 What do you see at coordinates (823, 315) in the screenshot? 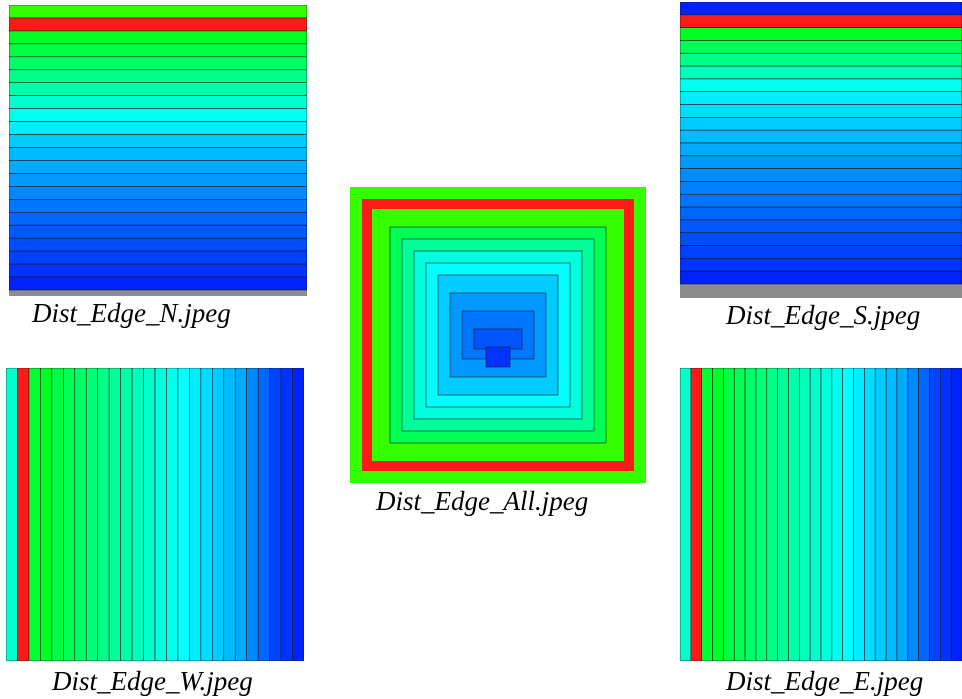
I see `caption-dist-edge-s: Dist_Edge_S.jpeg` at bounding box center [823, 315].